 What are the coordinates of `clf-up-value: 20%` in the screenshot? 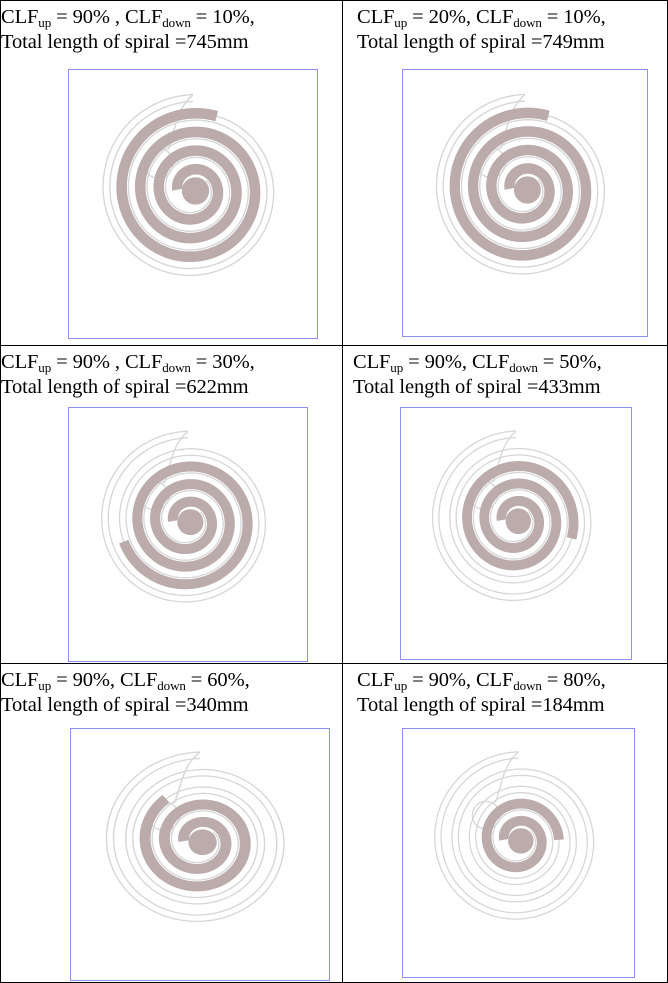 It's located at (447, 17).